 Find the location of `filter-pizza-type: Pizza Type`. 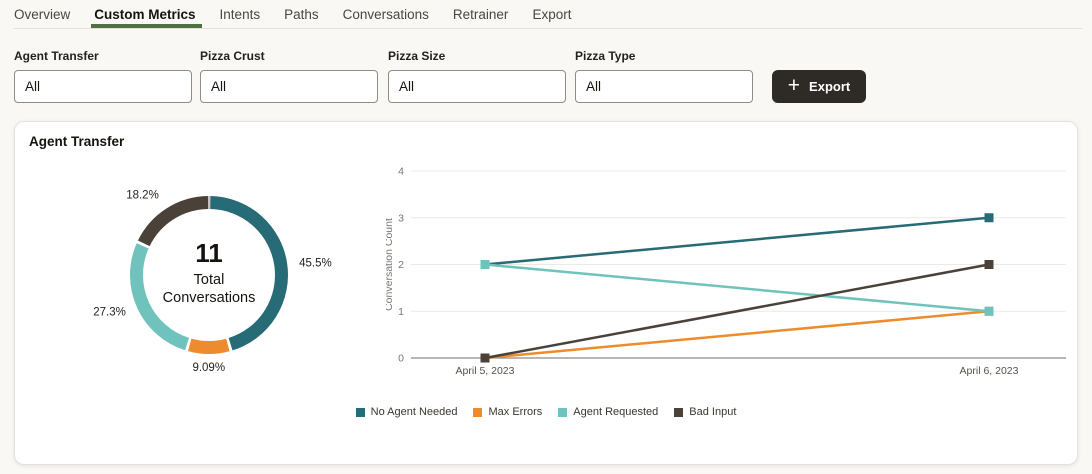

filter-pizza-type: Pizza Type is located at coordinates (664, 76).